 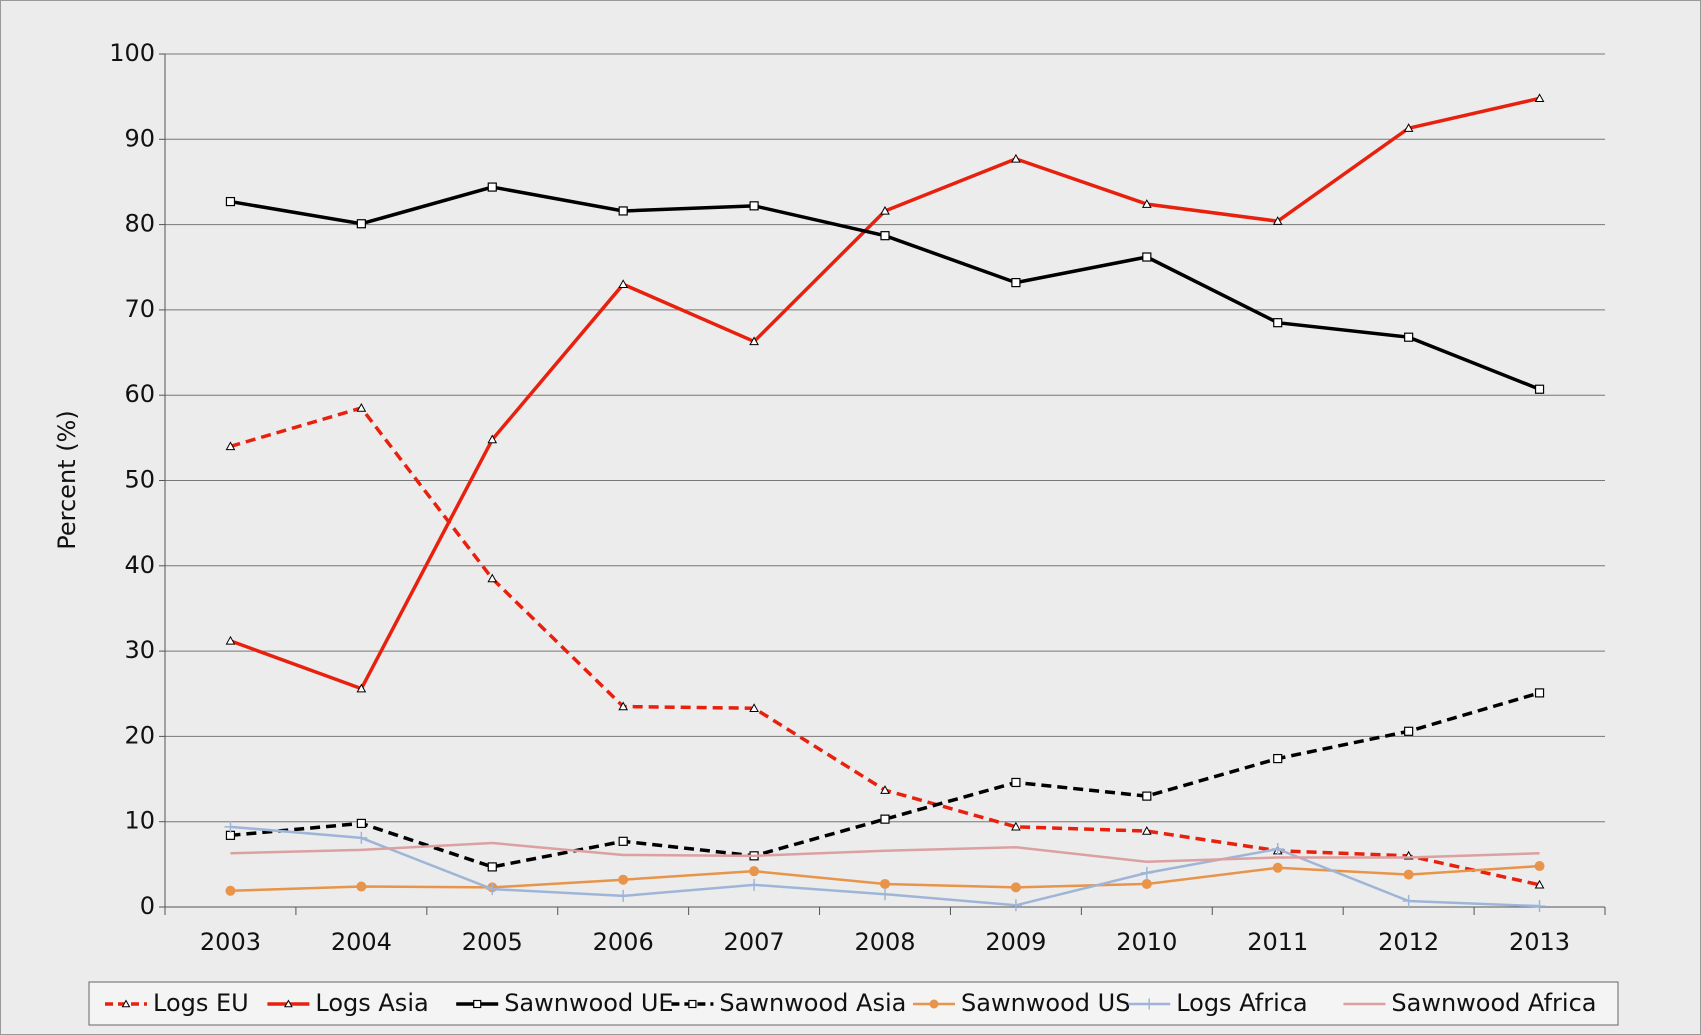 What do you see at coordinates (139, 821) in the screenshot?
I see `y-tick-label: 10` at bounding box center [139, 821].